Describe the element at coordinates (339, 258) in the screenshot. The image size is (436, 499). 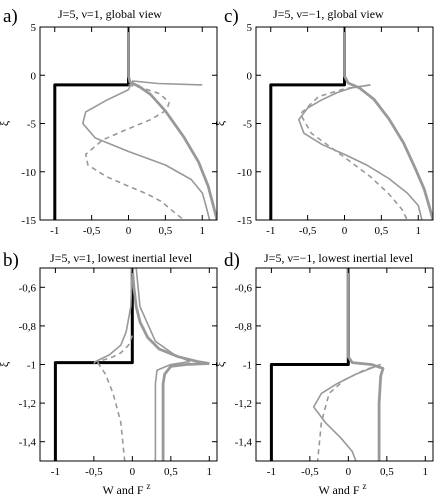
I see `panel-title: J=5, ν=−1, lowest inertial level` at that location.